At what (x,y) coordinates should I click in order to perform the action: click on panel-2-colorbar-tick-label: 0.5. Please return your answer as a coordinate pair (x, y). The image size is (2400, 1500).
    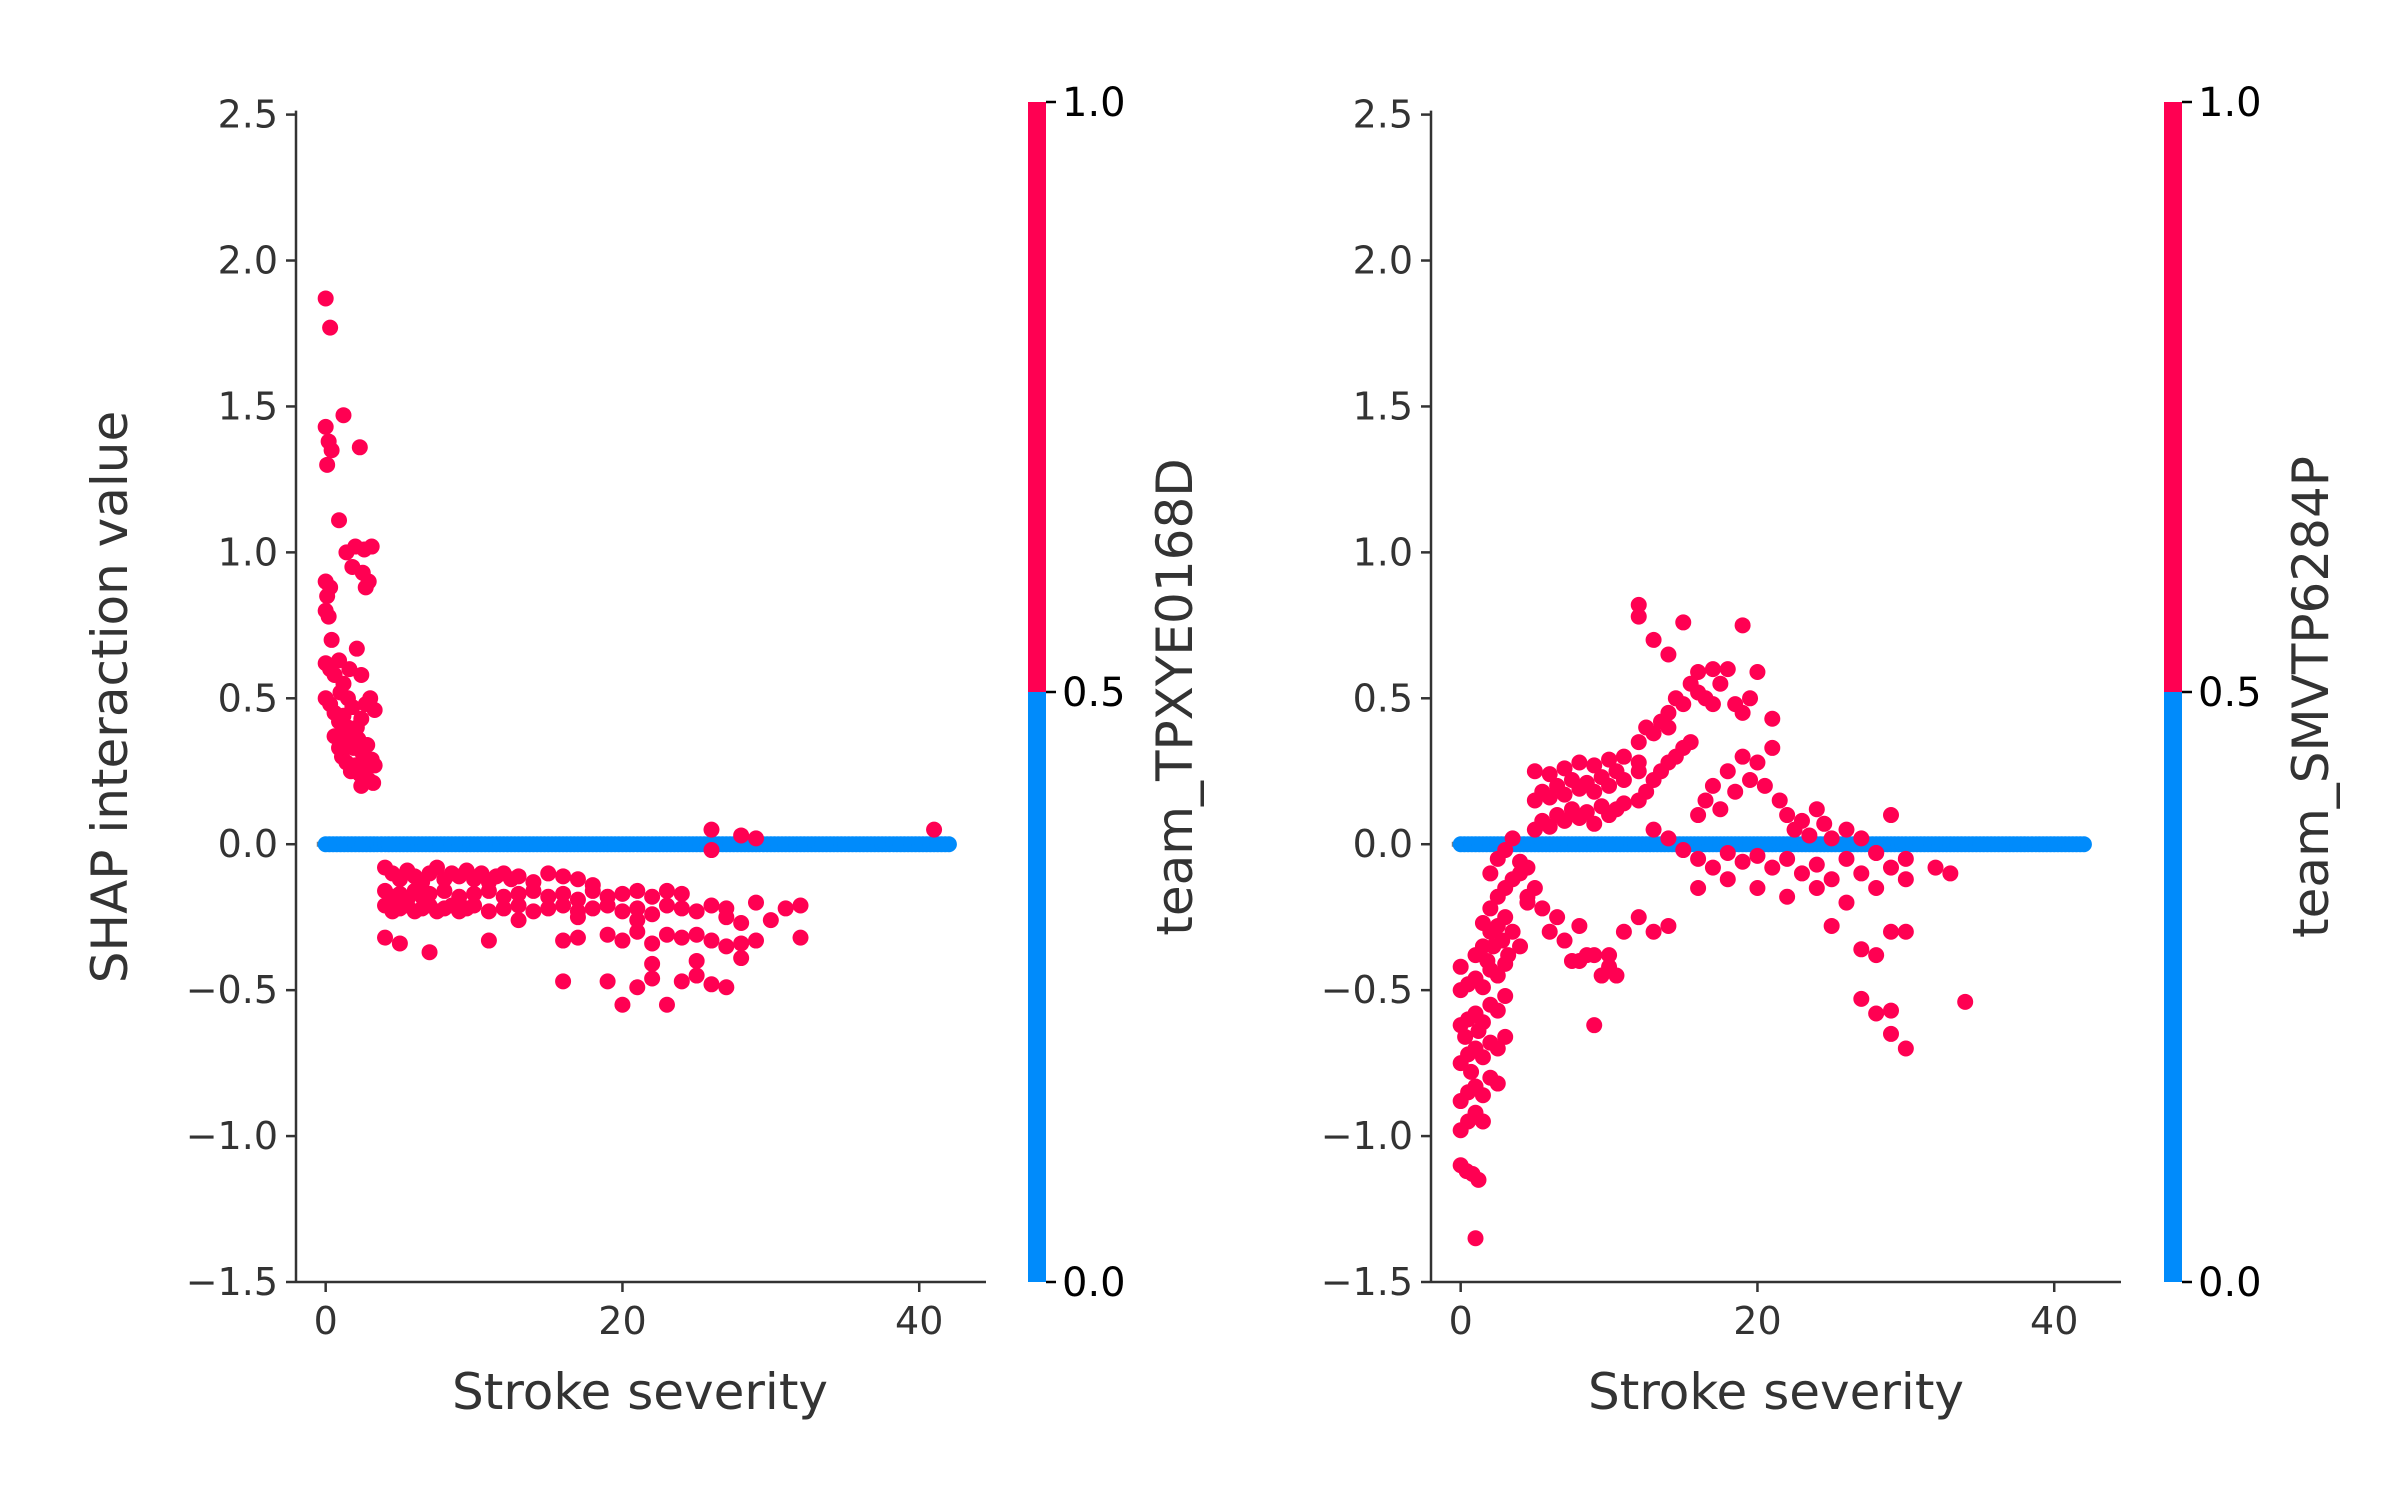
    Looking at the image, I should click on (2230, 693).